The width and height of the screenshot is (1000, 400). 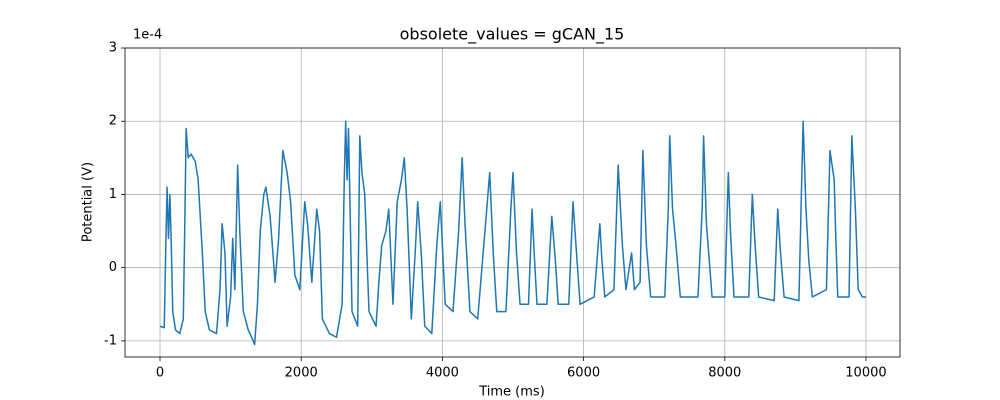 What do you see at coordinates (113, 194) in the screenshot?
I see `y-tick-label: 1` at bounding box center [113, 194].